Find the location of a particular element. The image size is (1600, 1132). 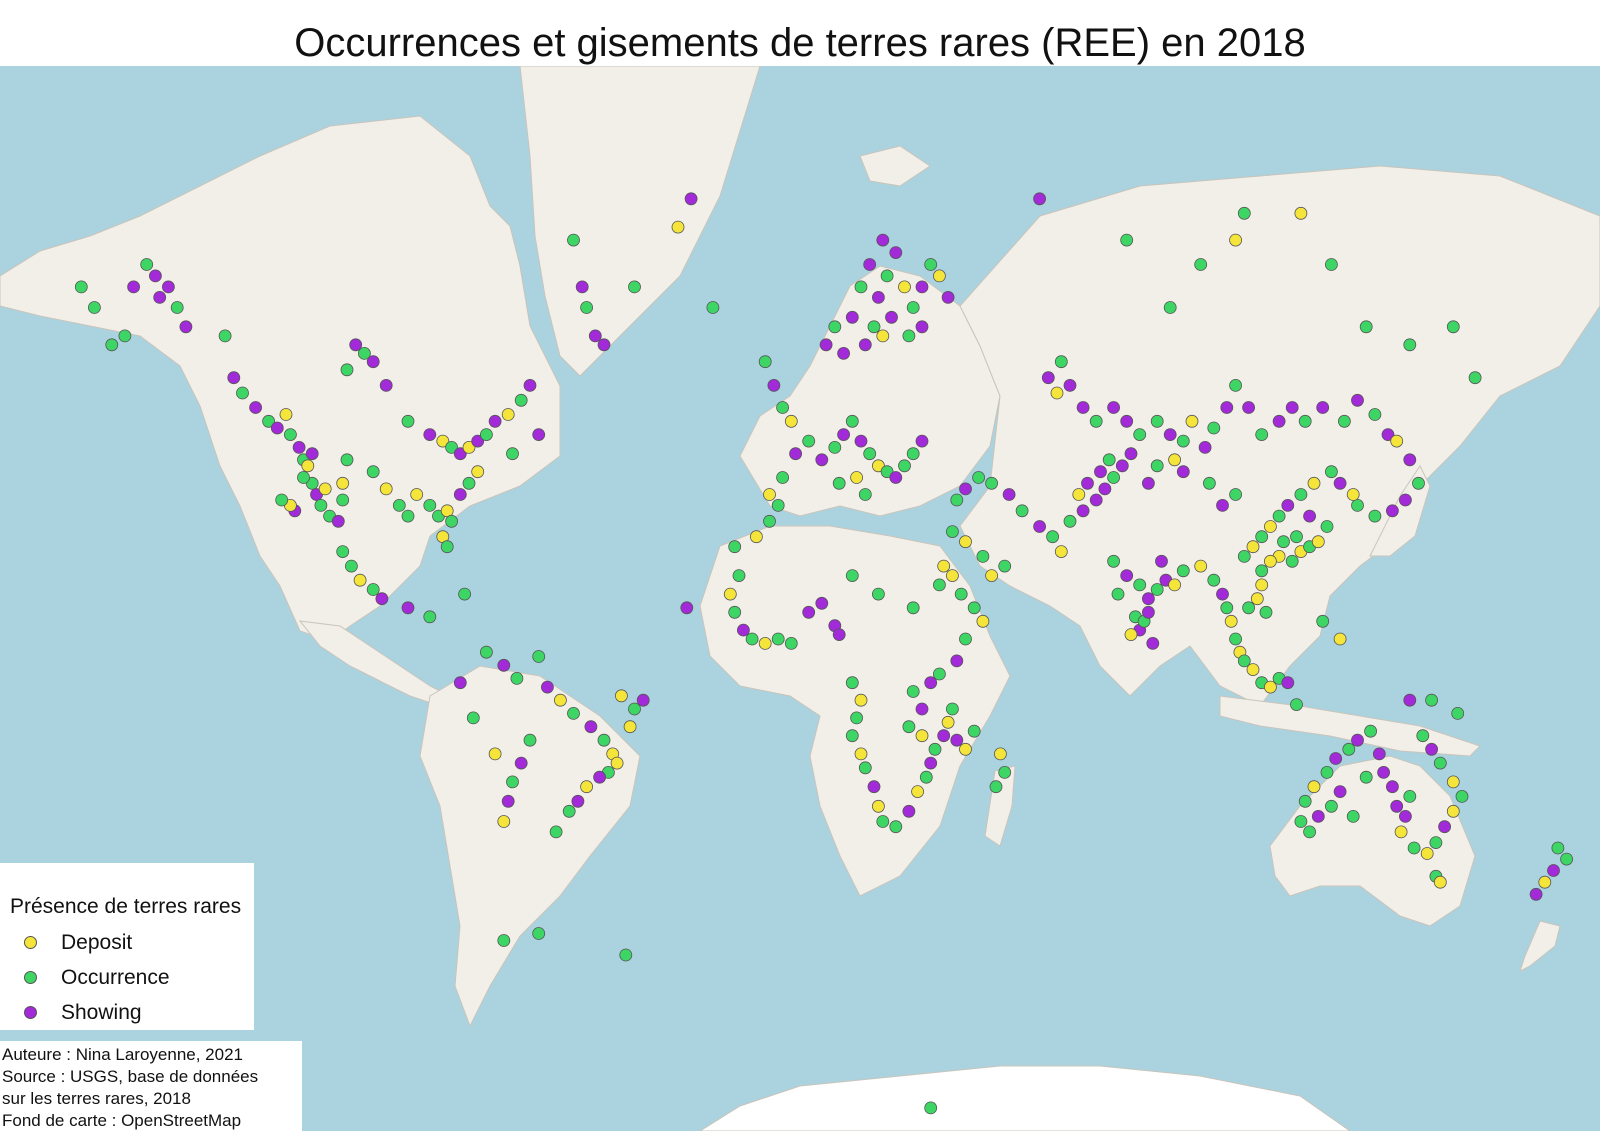

credit-basemap: Fond de carte : OpenStreetMap is located at coordinates (122, 1120).